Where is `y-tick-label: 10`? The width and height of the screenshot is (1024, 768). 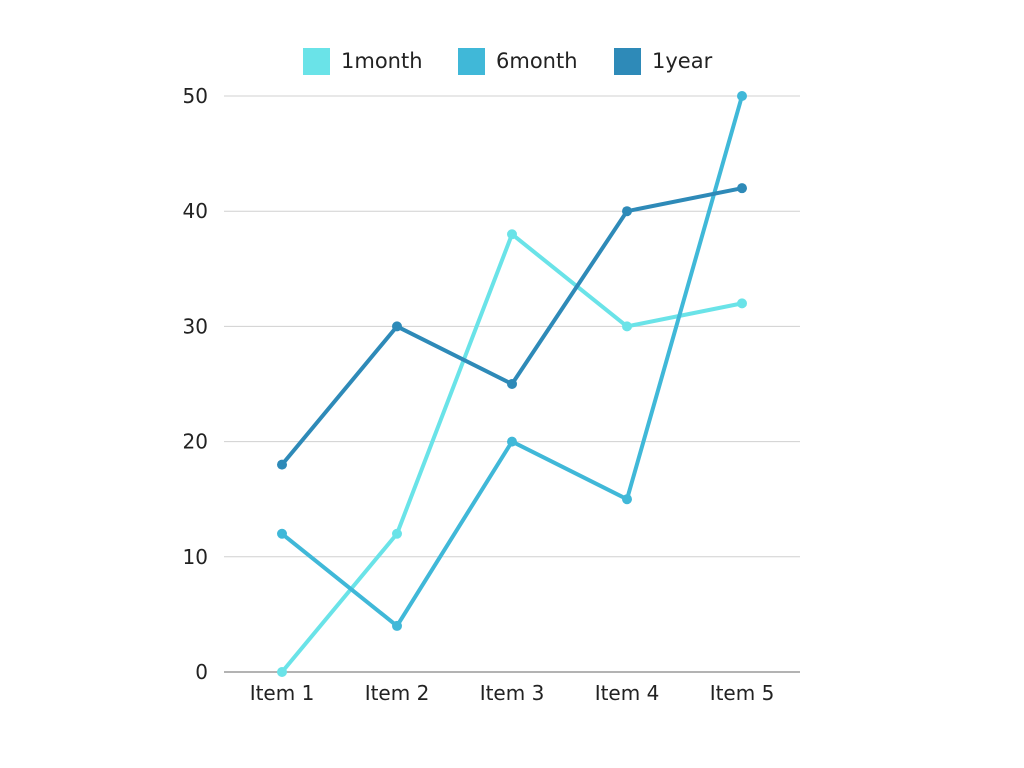
y-tick-label: 10 is located at coordinates (195, 557).